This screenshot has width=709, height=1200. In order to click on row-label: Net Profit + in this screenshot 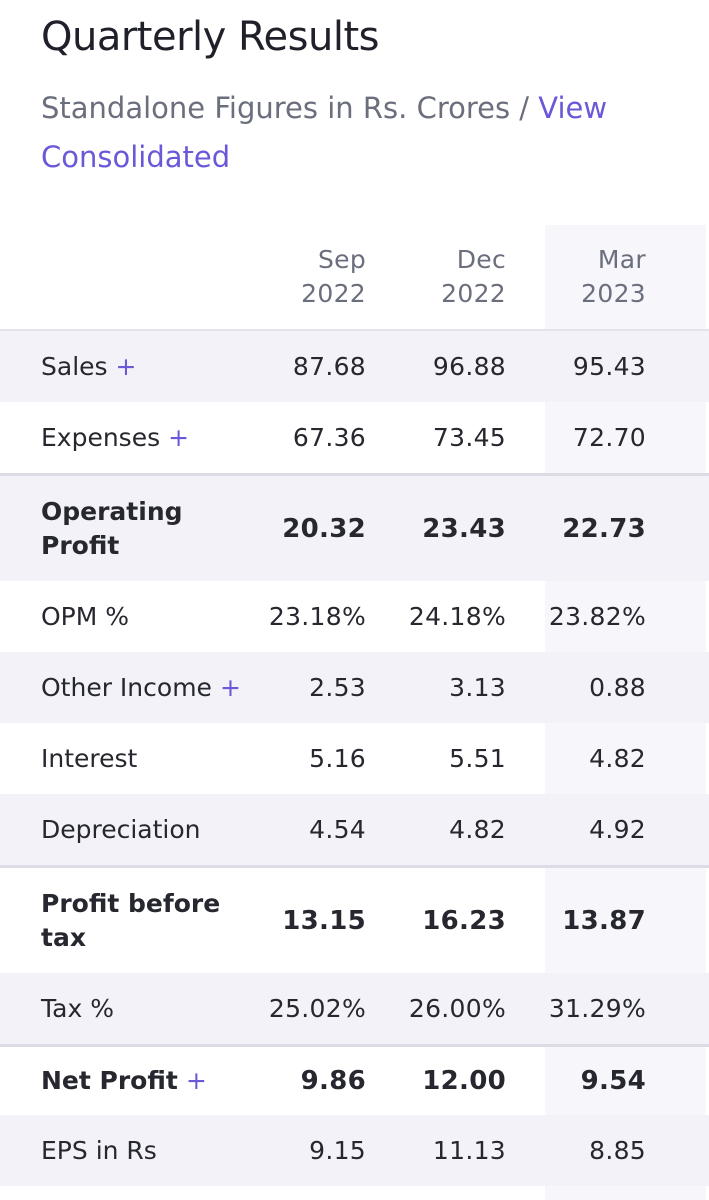, I will do `click(123, 1081)`.